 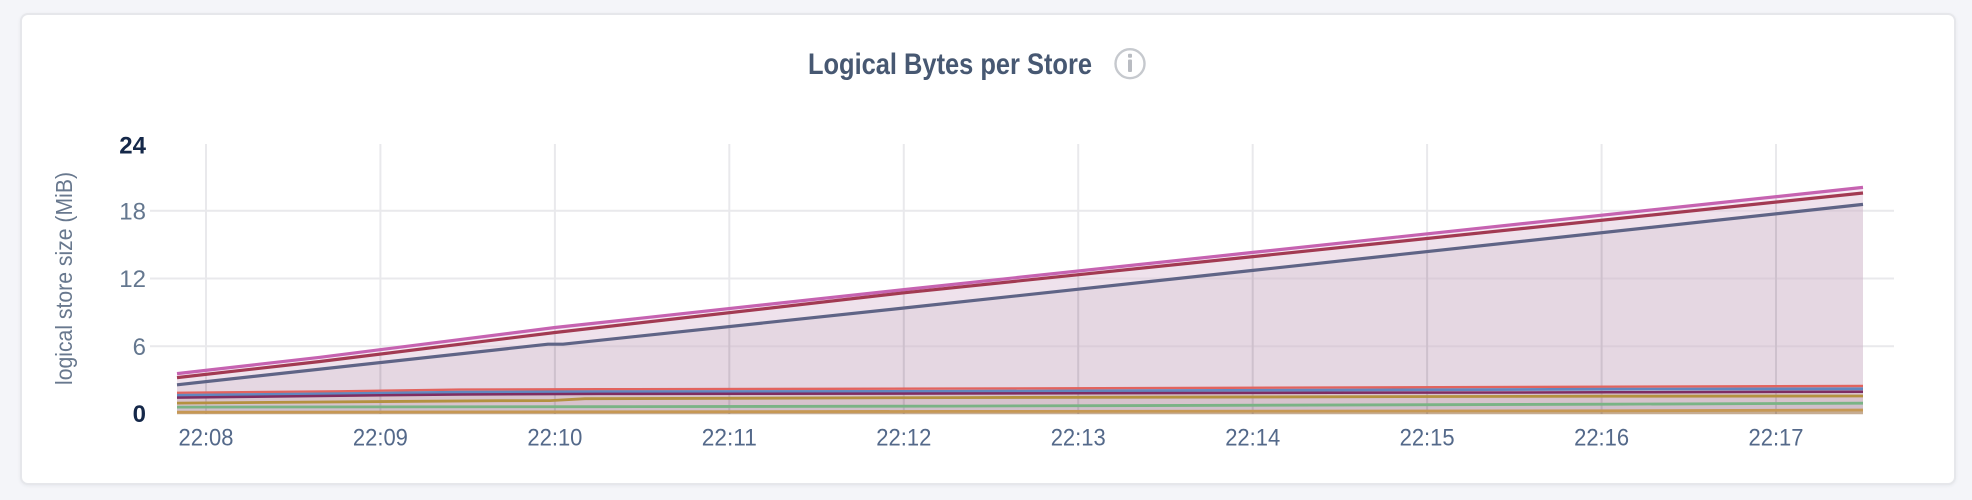 What do you see at coordinates (64, 278) in the screenshot?
I see `svg-text: logical store size (MiB)` at bounding box center [64, 278].